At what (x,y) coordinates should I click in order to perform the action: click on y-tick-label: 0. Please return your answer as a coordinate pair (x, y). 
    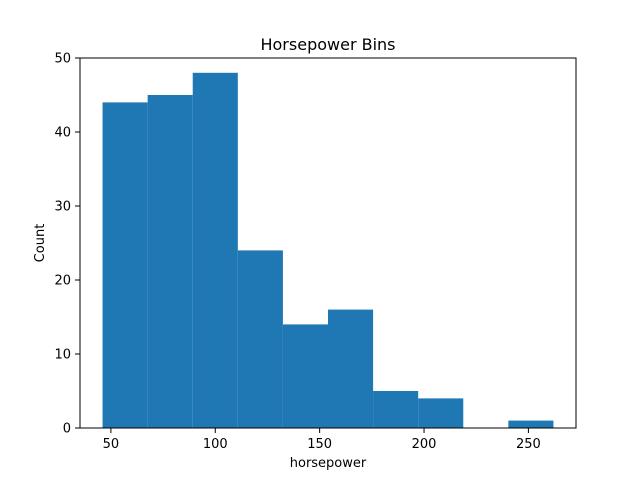
    Looking at the image, I should click on (67, 429).